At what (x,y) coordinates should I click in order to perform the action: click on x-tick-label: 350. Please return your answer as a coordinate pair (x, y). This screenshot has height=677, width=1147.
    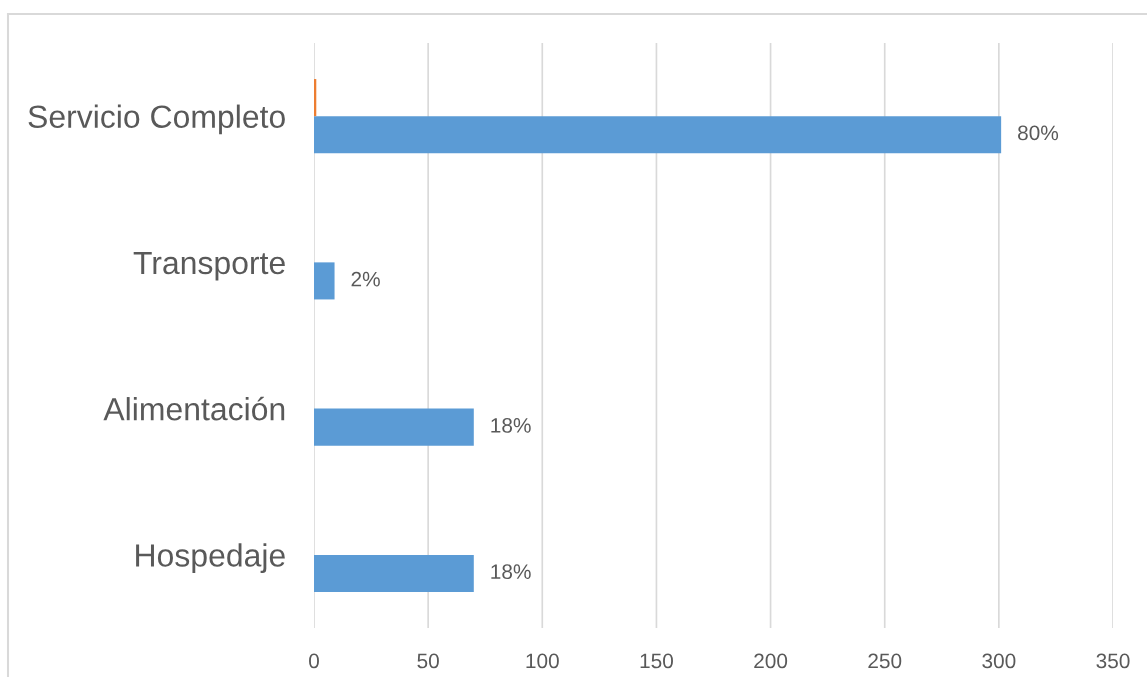
    Looking at the image, I should click on (1113, 661).